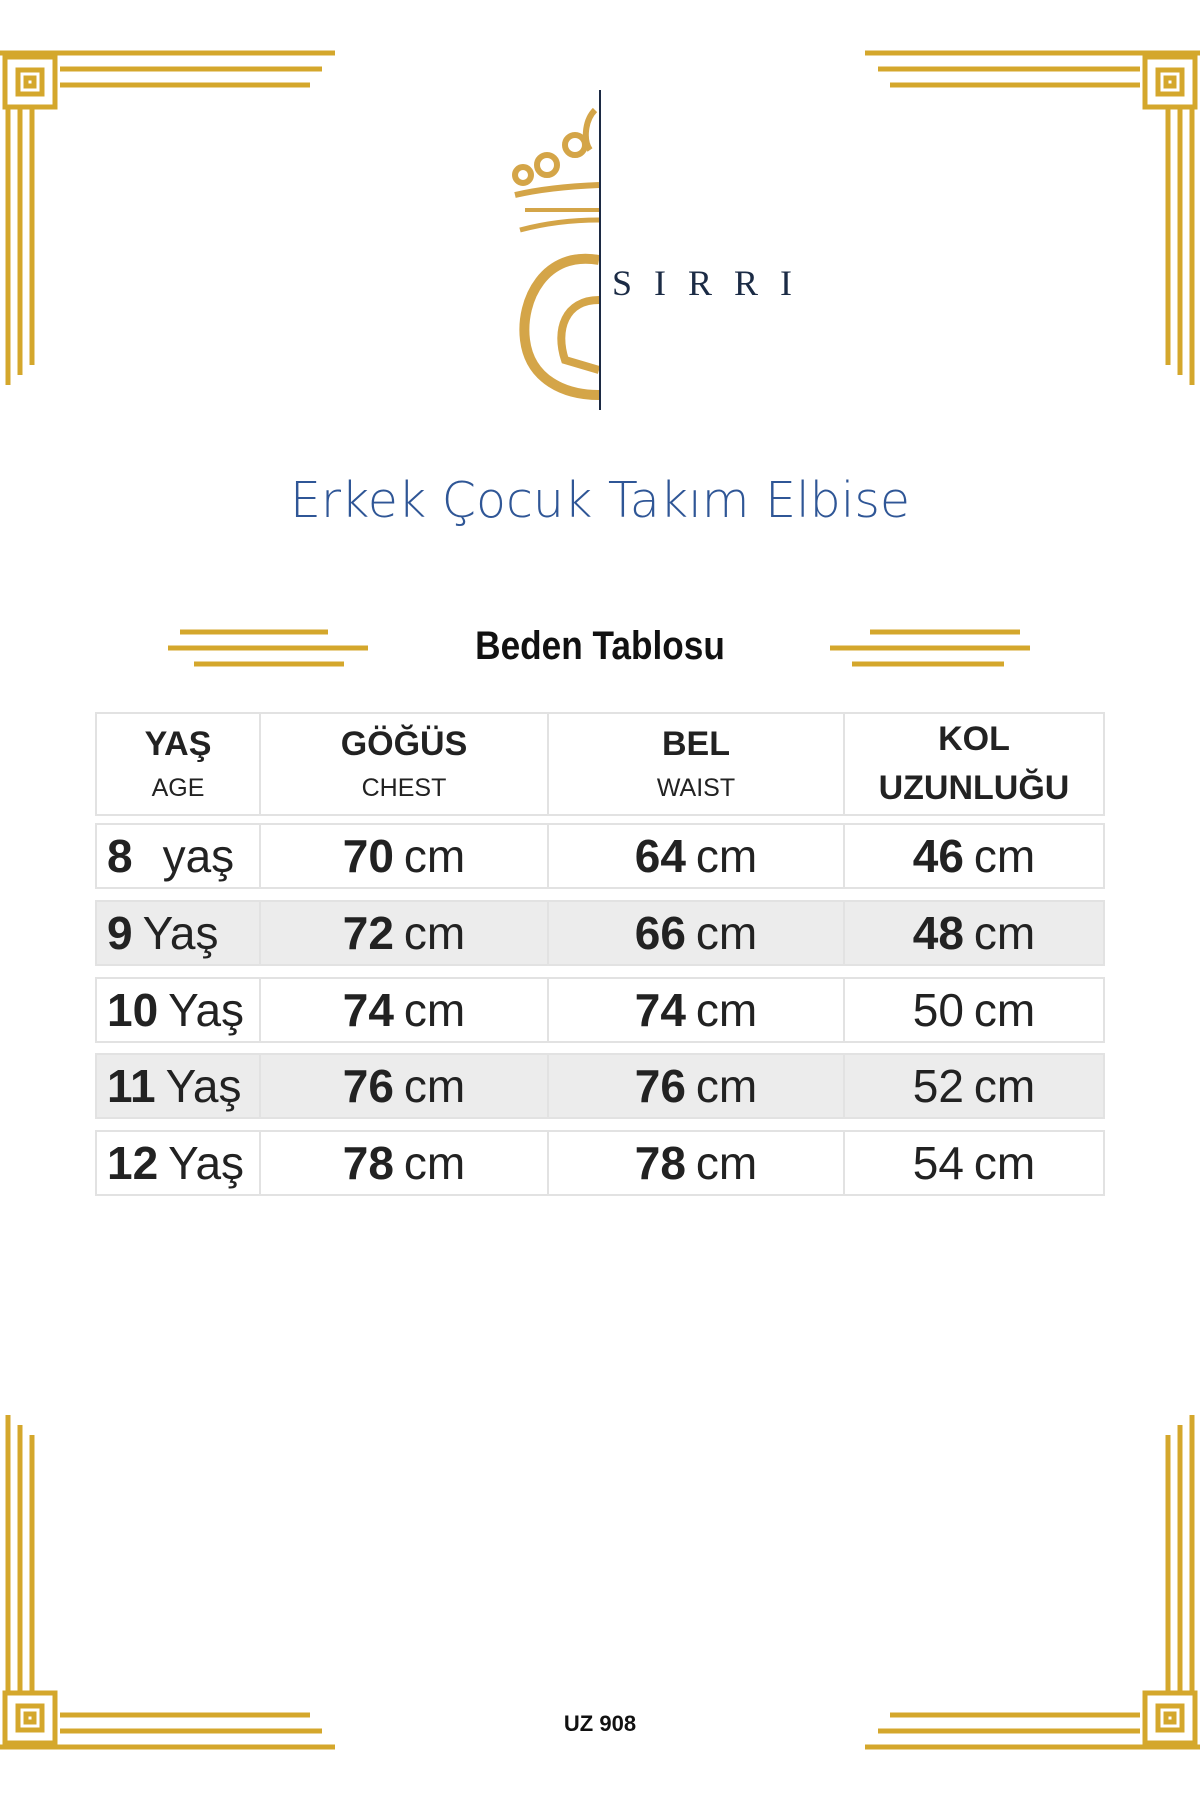 The image size is (1200, 1800). I want to click on brand-name: SIRRI, so click(713, 283).